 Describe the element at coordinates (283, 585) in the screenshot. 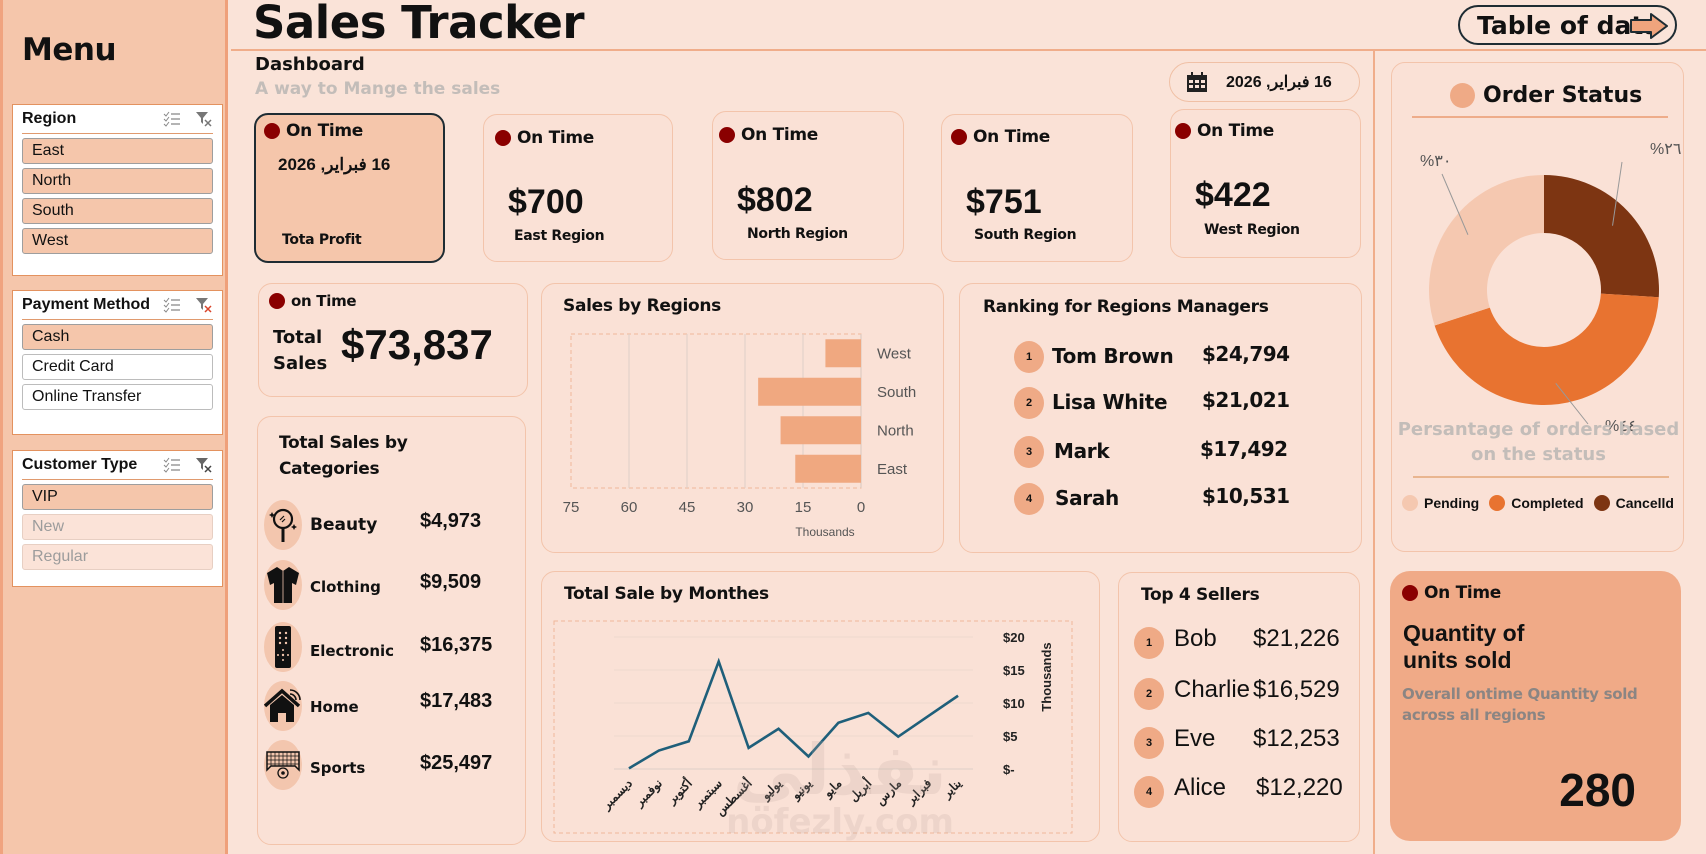

I see `shirt-icon` at that location.